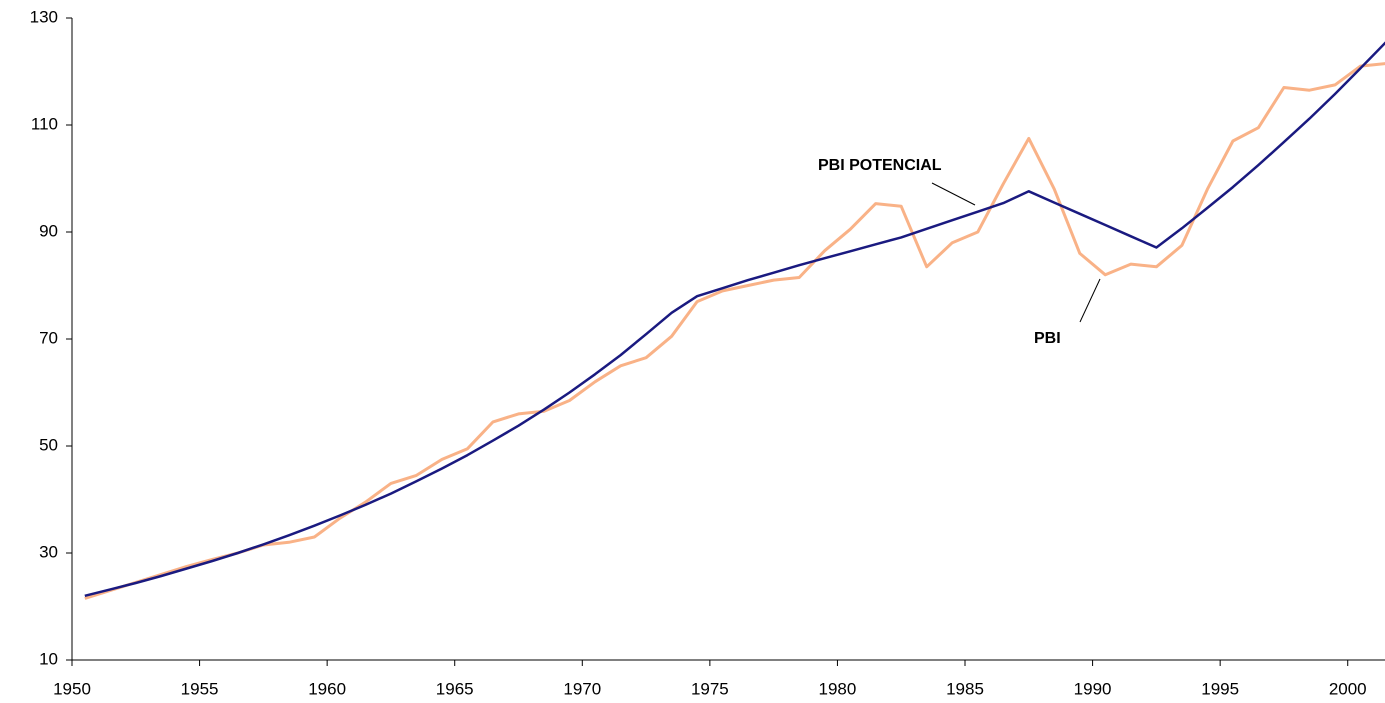 Image resolution: width=1385 pixels, height=703 pixels. Describe the element at coordinates (327, 688) in the screenshot. I see `x-tick-label: 1960` at that location.